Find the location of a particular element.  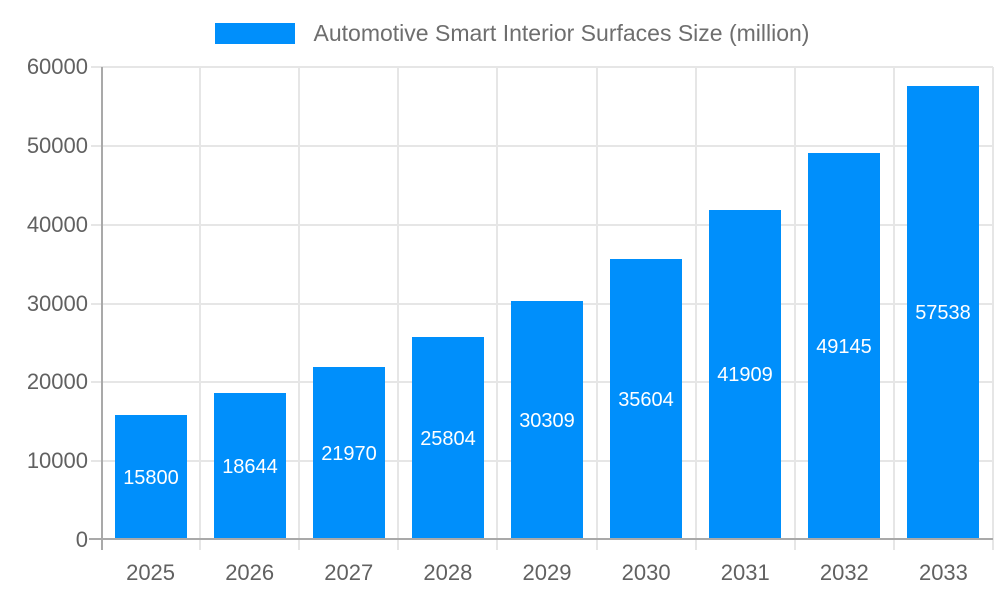

y-axis-label: 60000 is located at coordinates (57, 66).